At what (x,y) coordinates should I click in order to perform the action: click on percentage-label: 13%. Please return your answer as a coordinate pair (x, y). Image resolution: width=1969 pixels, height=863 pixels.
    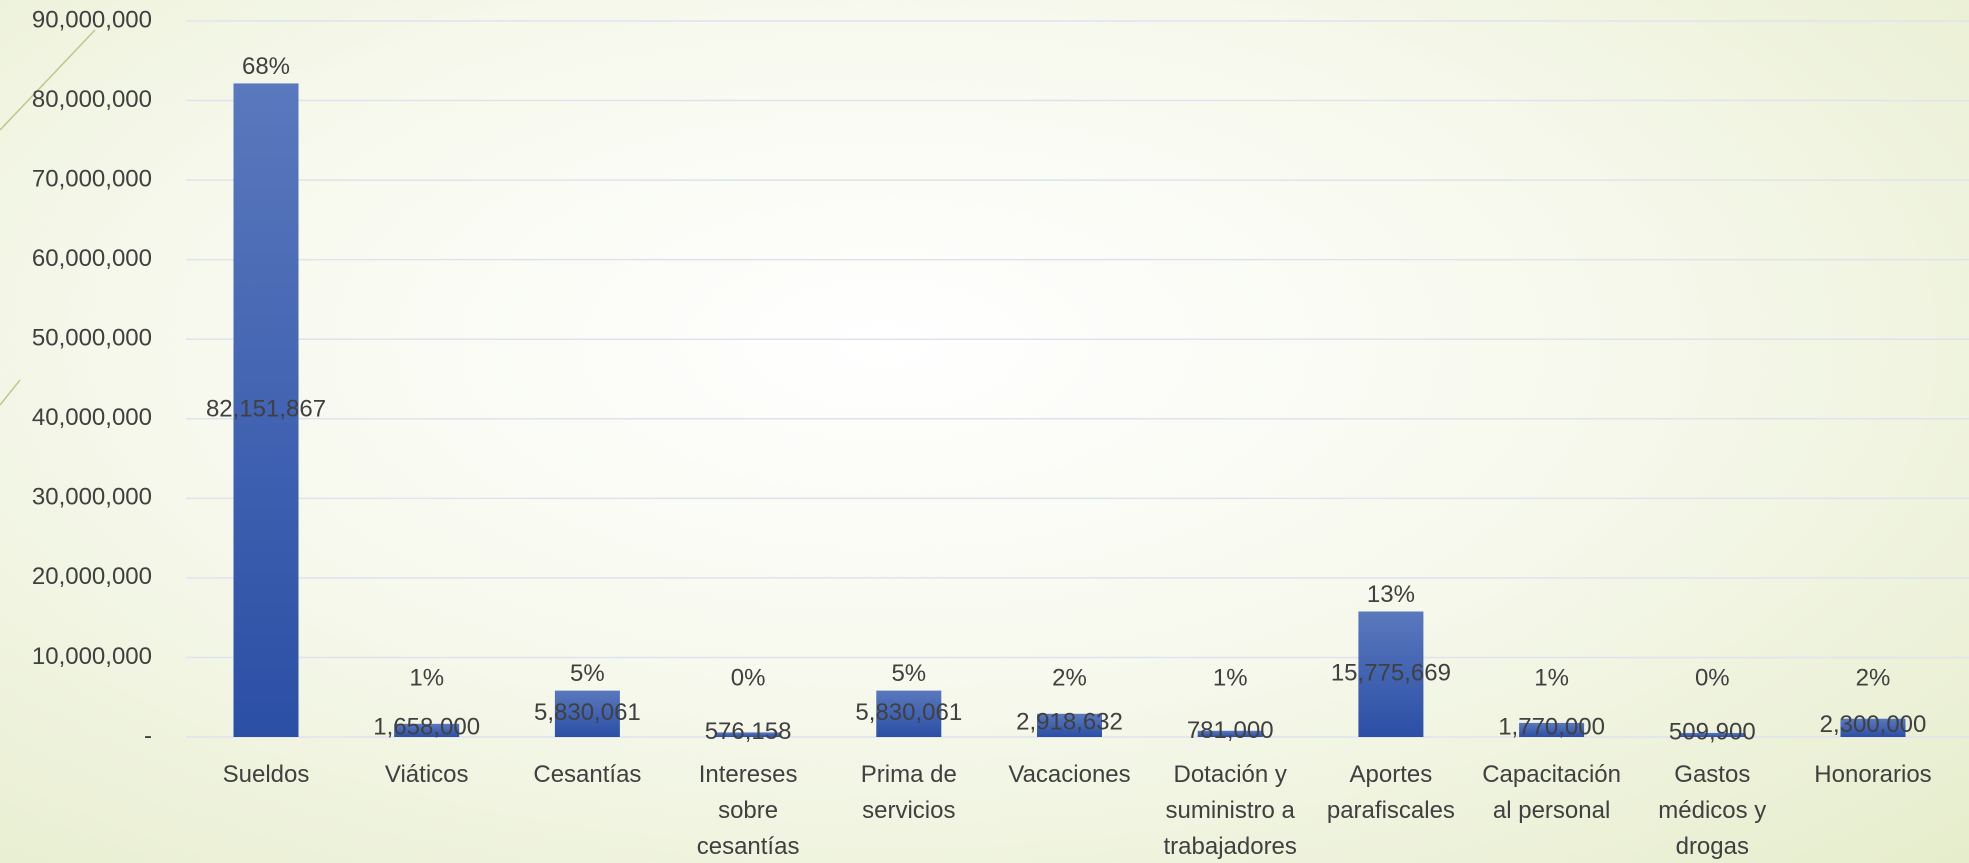
    Looking at the image, I should click on (1391, 594).